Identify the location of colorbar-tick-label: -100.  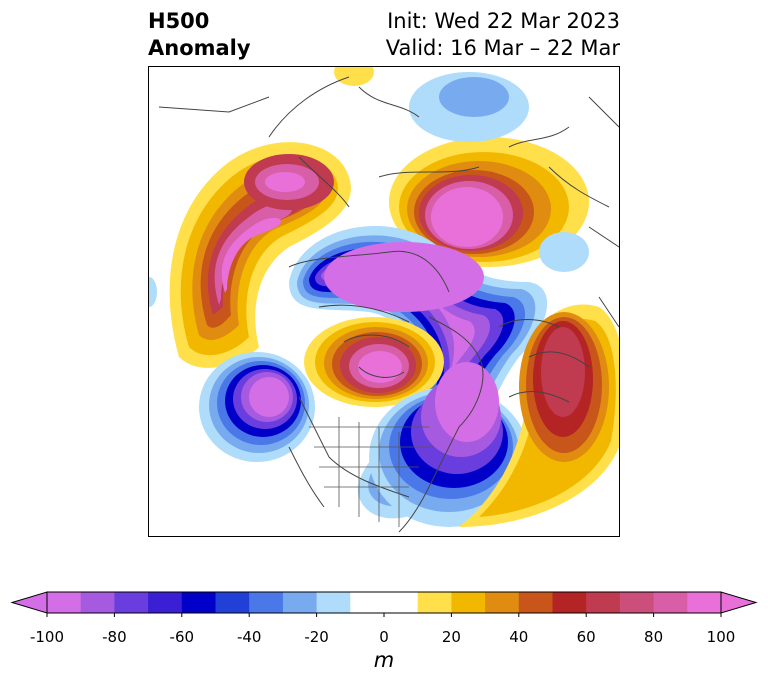
(47, 637).